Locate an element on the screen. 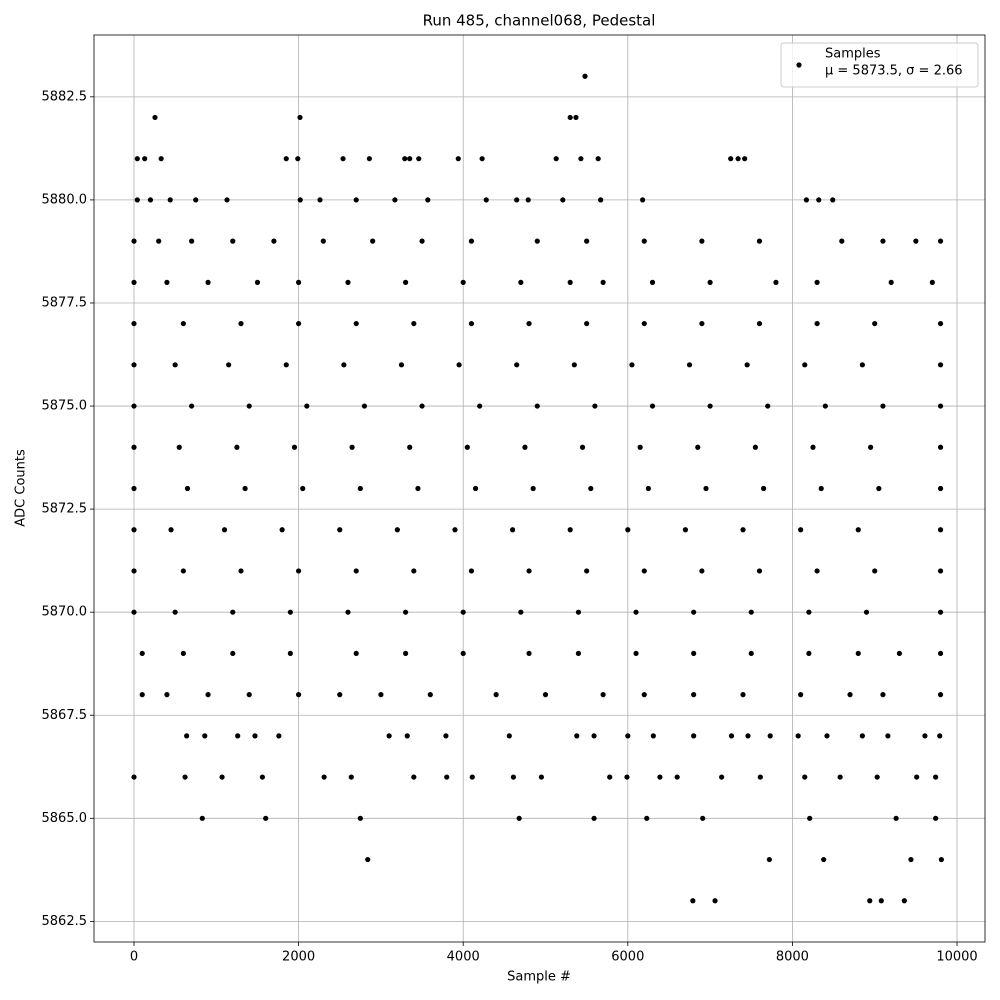 Image resolution: width=1000 pixels, height=1000 pixels. y-tick-label: 5875.0 is located at coordinates (65, 406).